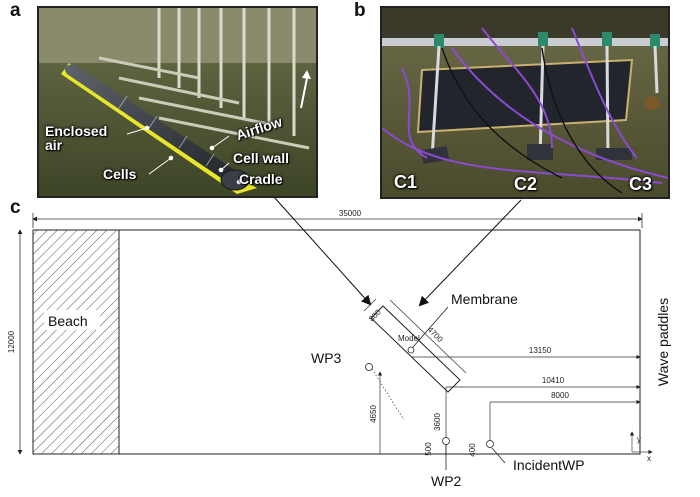 This screenshot has width=700, height=497. What do you see at coordinates (120, 174) in the screenshot?
I see `cells-label: Cells` at bounding box center [120, 174].